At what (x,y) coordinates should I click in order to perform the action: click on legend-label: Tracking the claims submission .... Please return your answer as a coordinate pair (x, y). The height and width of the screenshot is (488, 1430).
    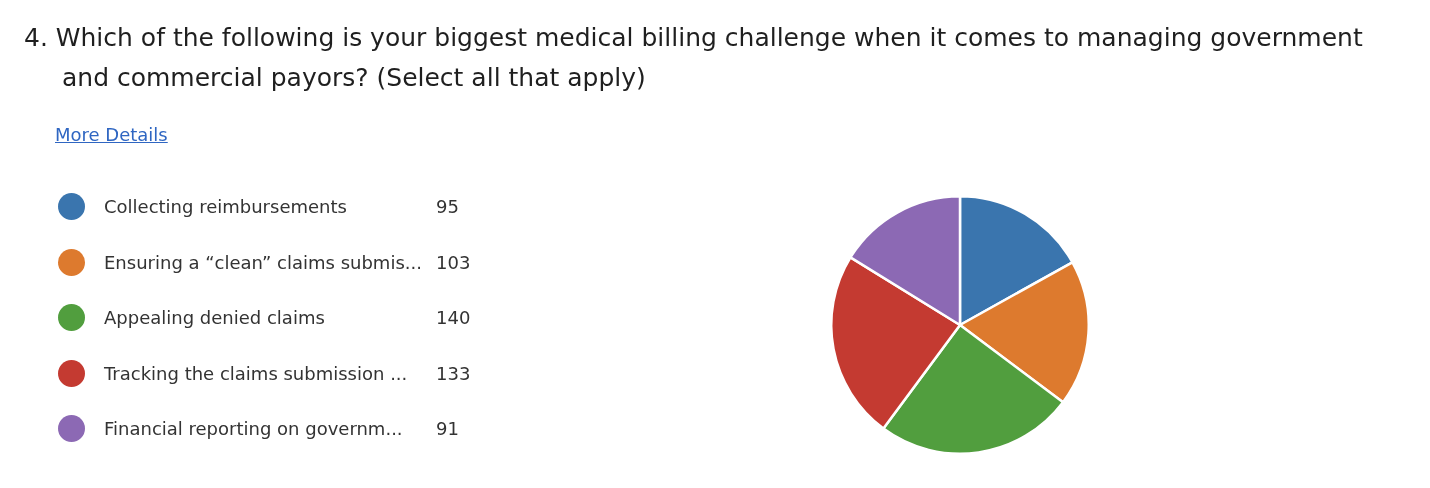
    Looking at the image, I should click on (256, 373).